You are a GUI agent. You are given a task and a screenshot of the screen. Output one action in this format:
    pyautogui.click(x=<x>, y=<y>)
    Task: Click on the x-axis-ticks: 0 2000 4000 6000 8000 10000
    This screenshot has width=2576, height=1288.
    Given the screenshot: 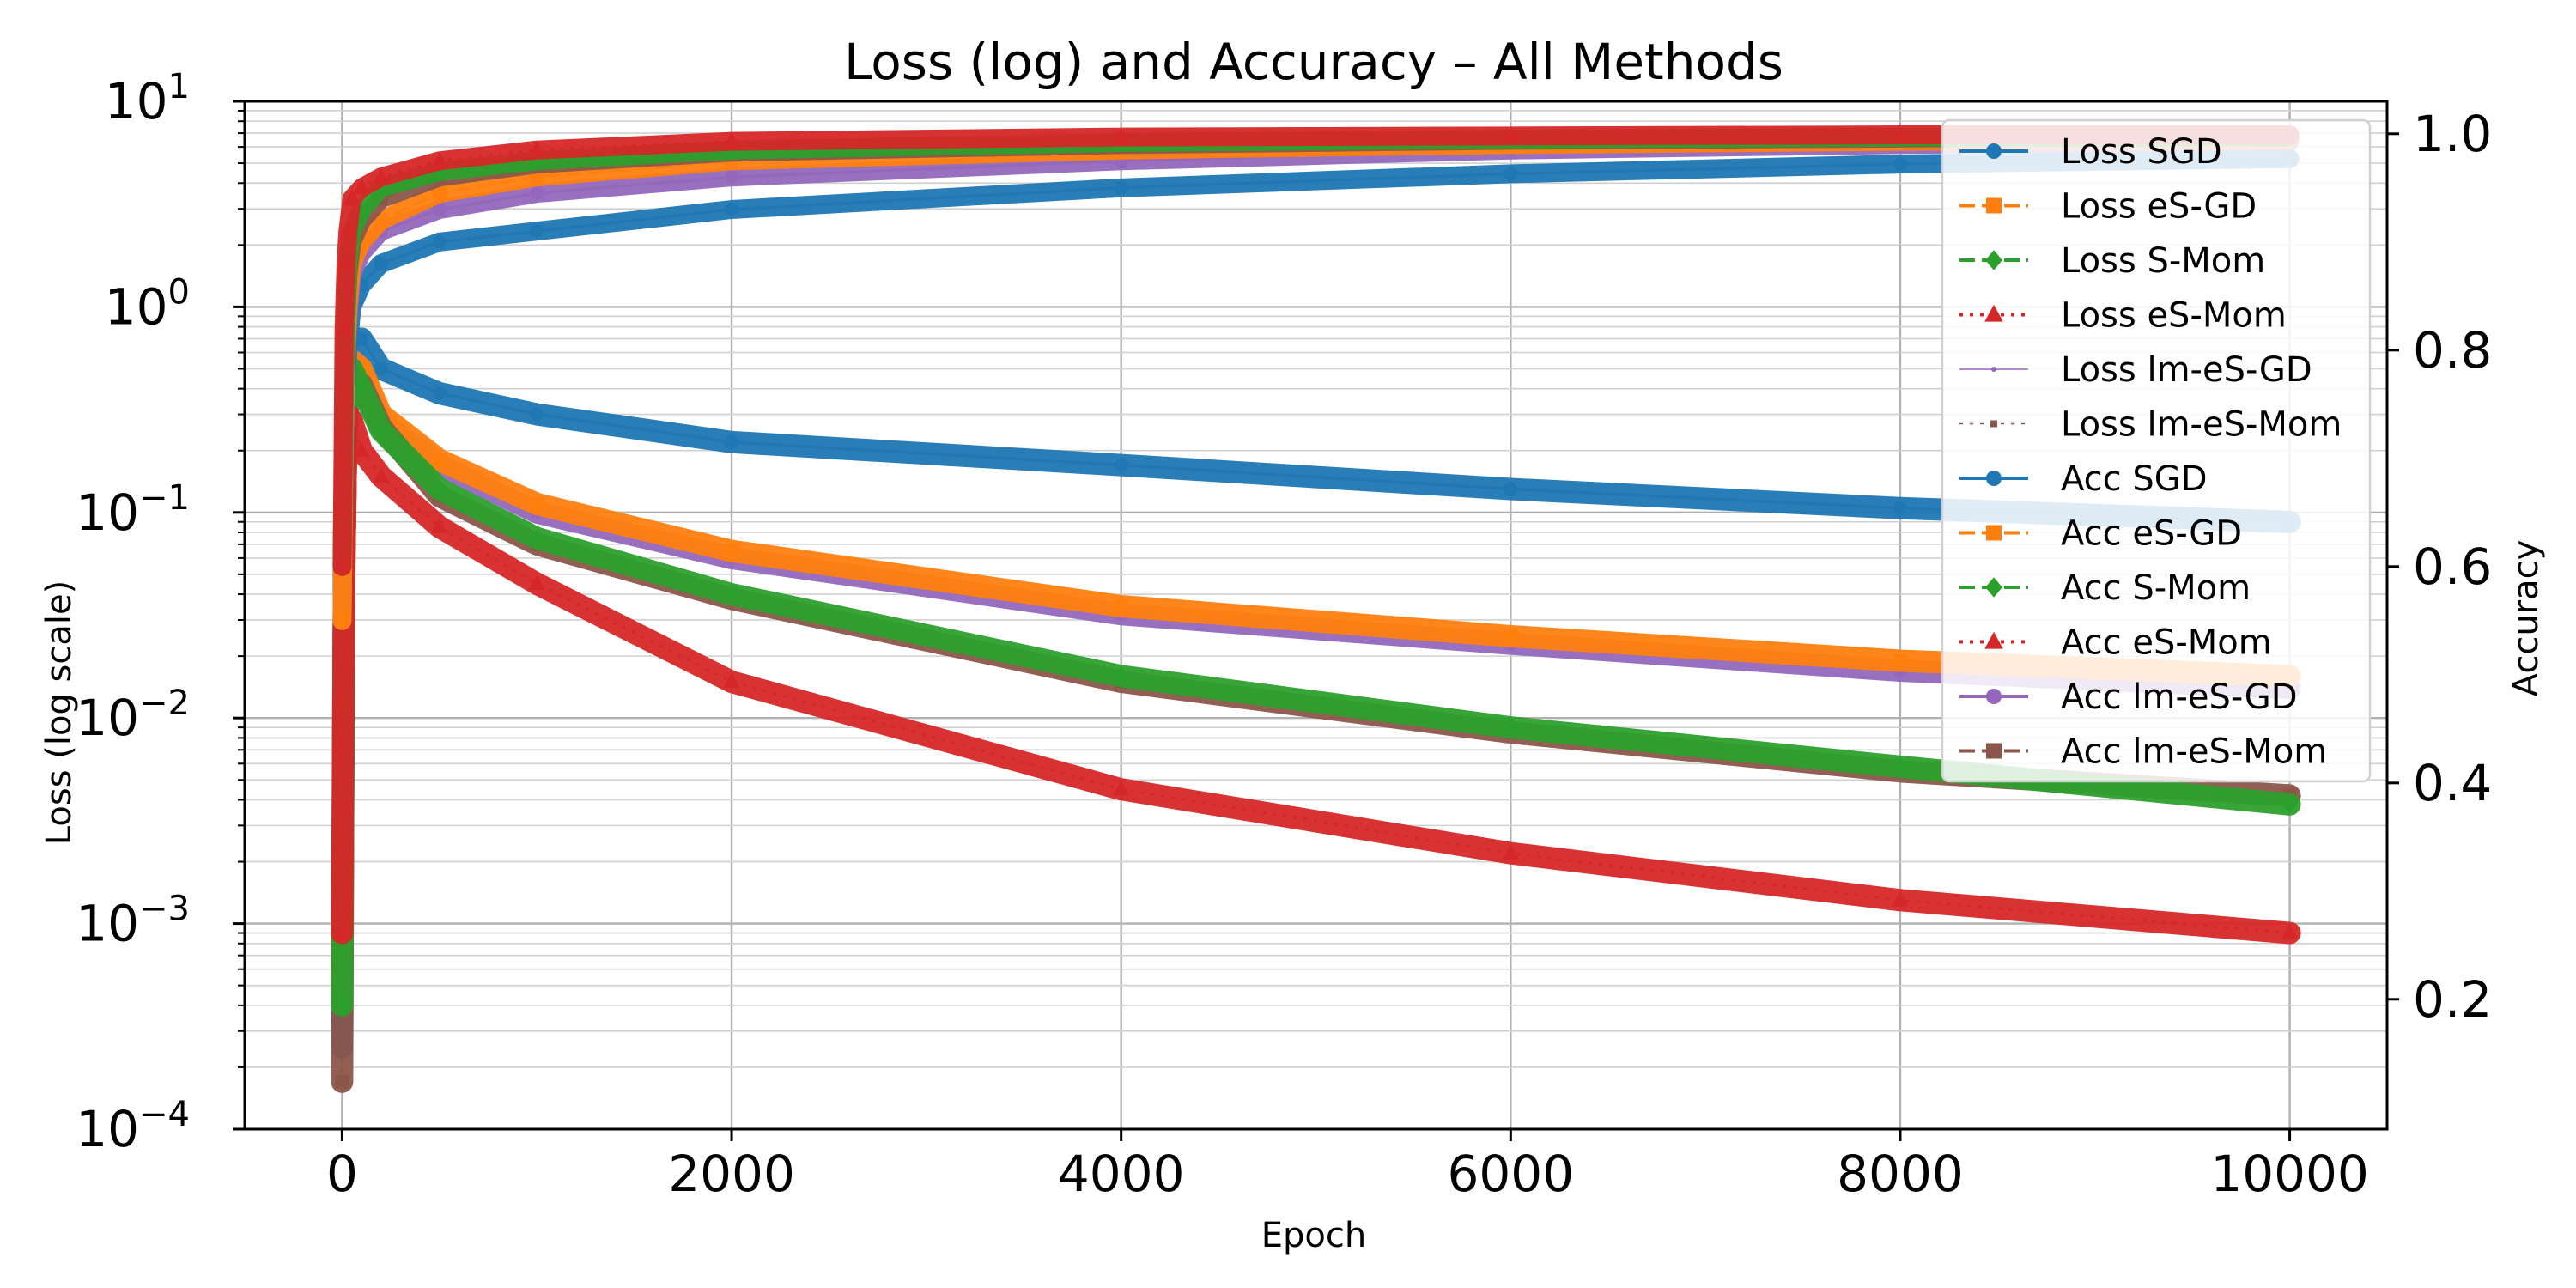 What is the action you would take?
    pyautogui.click(x=1347, y=1166)
    